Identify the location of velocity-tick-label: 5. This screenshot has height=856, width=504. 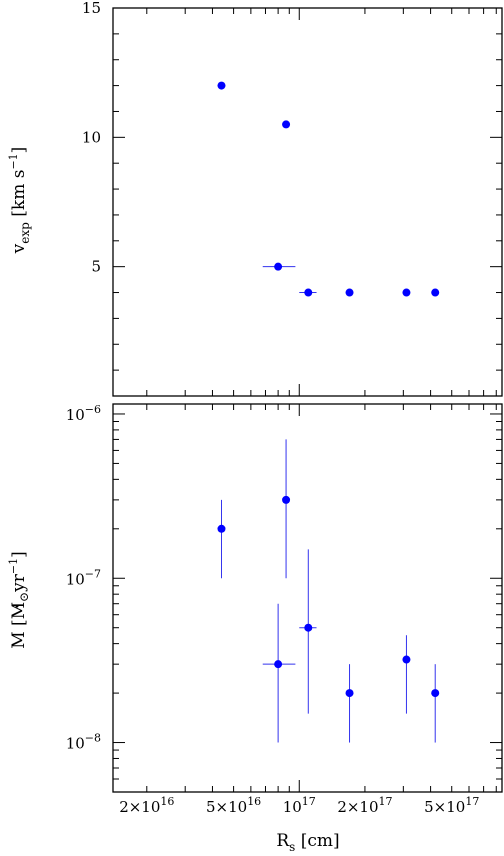
(96, 267).